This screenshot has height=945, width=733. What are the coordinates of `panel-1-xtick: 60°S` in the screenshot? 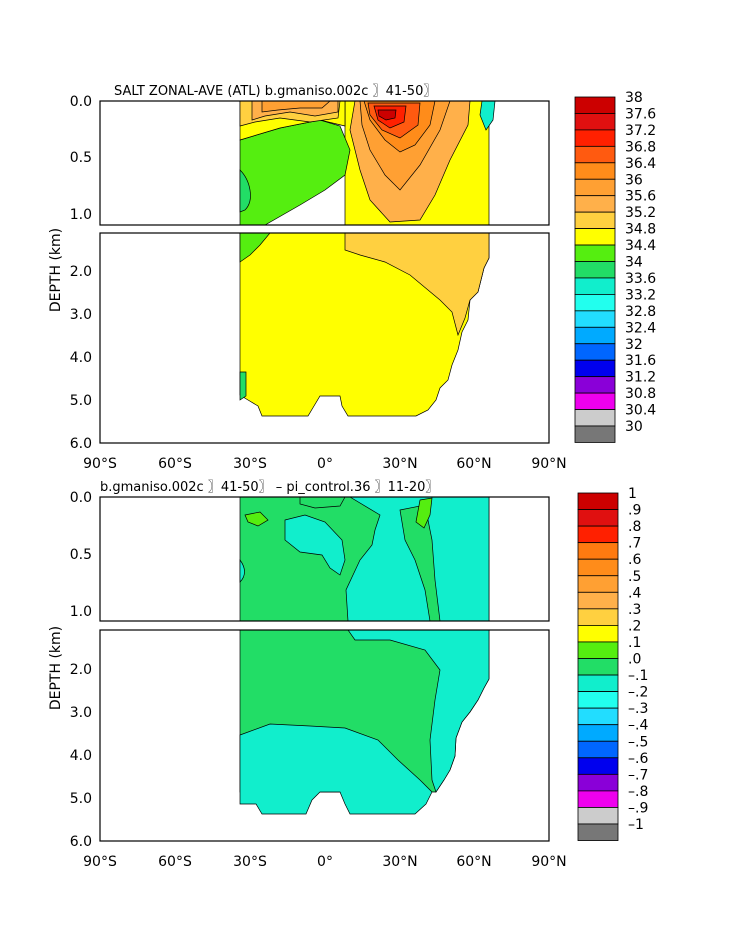 It's located at (175, 464).